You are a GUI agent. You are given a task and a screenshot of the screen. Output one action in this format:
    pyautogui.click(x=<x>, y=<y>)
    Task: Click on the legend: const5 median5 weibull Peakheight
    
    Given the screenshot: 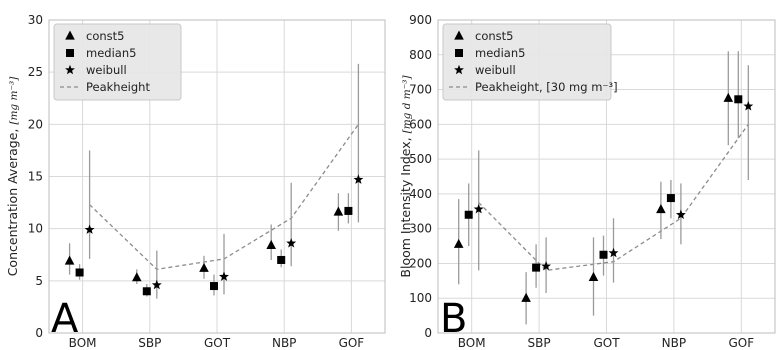 What is the action you would take?
    pyautogui.click(x=117, y=62)
    